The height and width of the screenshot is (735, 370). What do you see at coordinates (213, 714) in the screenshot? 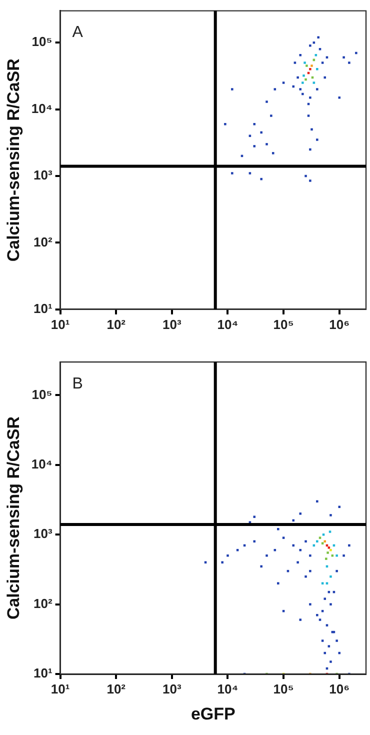
I see `x-axis-title: eGFP` at bounding box center [213, 714].